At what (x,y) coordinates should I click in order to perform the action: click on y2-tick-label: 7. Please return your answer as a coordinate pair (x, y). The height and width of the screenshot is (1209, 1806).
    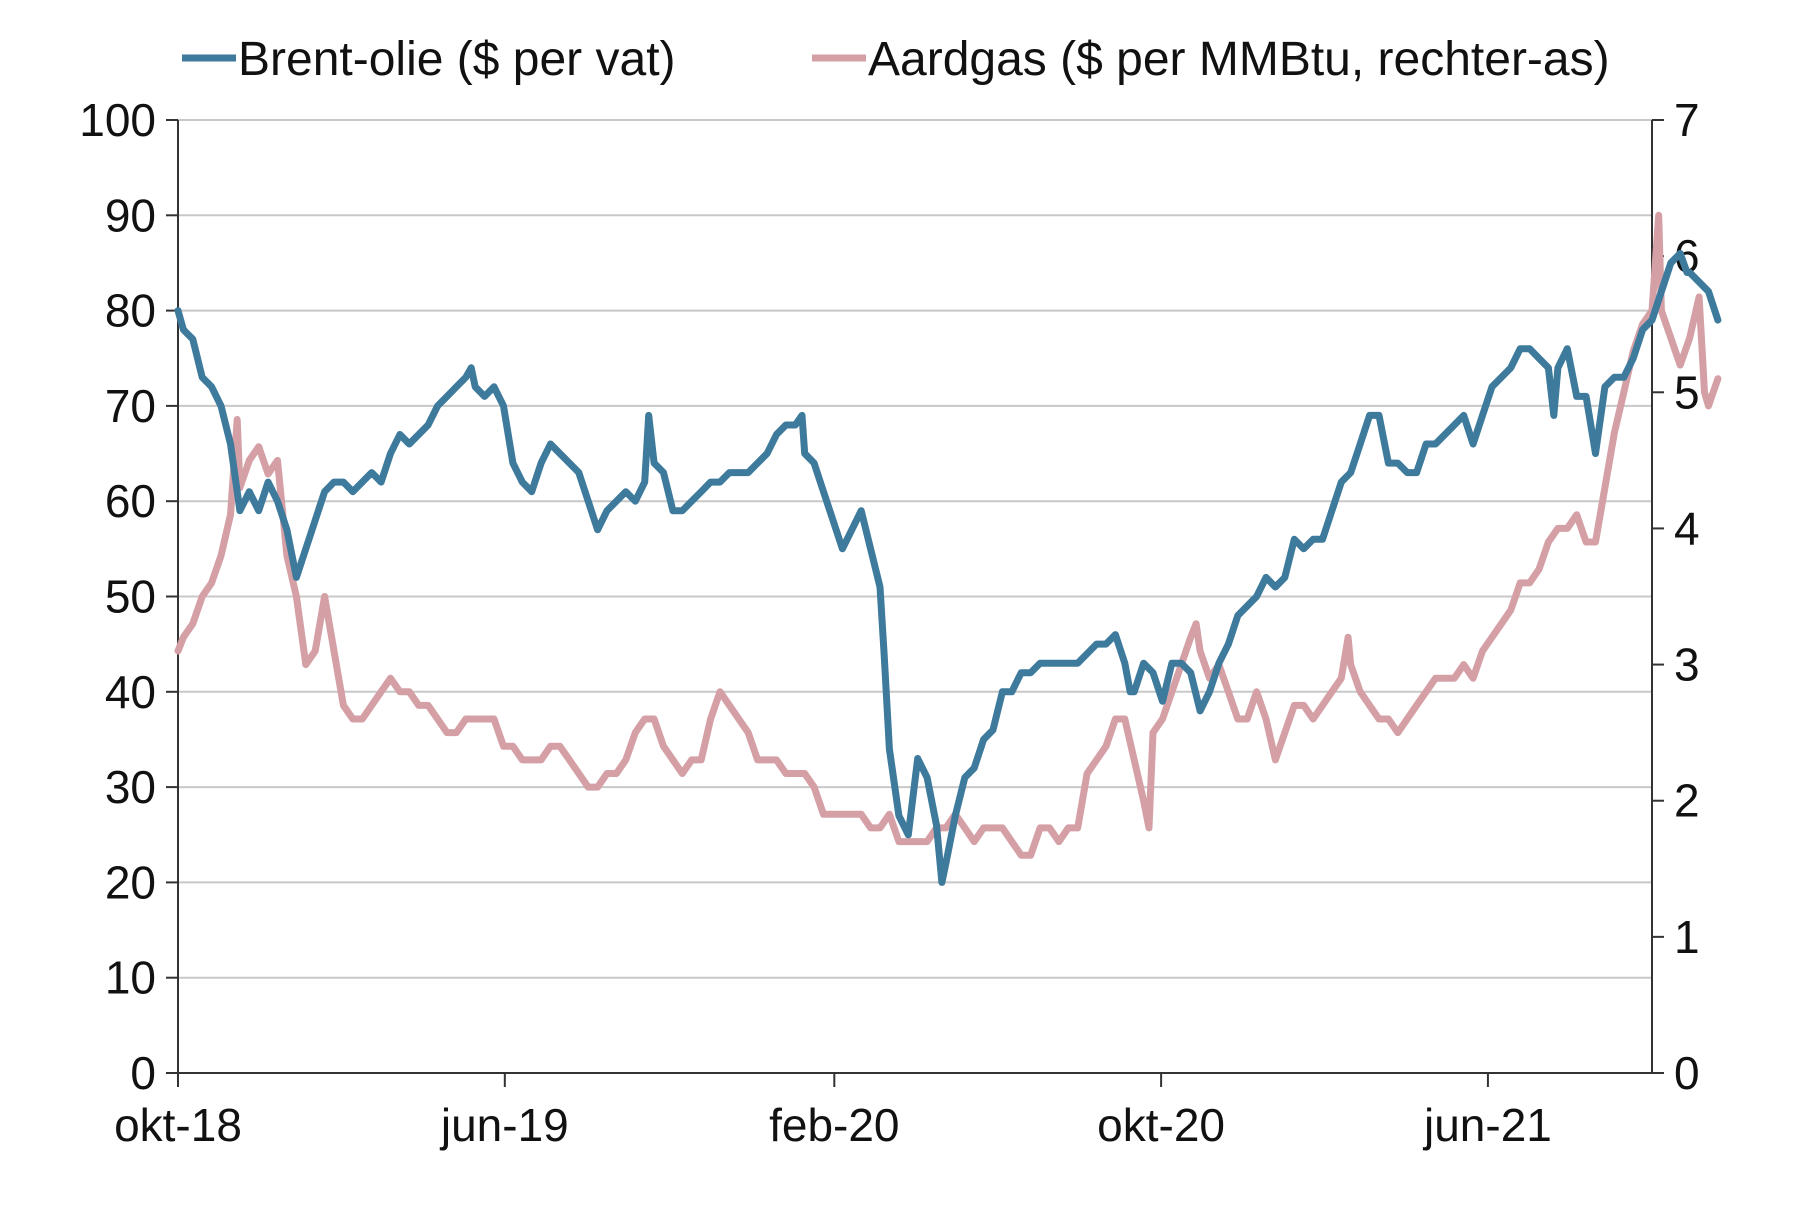
    Looking at the image, I should click on (1687, 120).